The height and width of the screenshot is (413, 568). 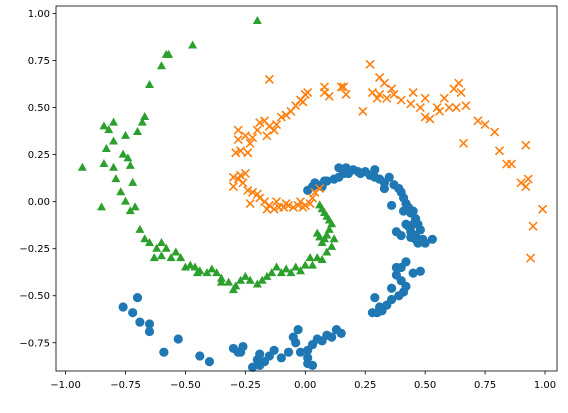 What do you see at coordinates (365, 385) in the screenshot?
I see `x-tick-label: 0.25` at bounding box center [365, 385].